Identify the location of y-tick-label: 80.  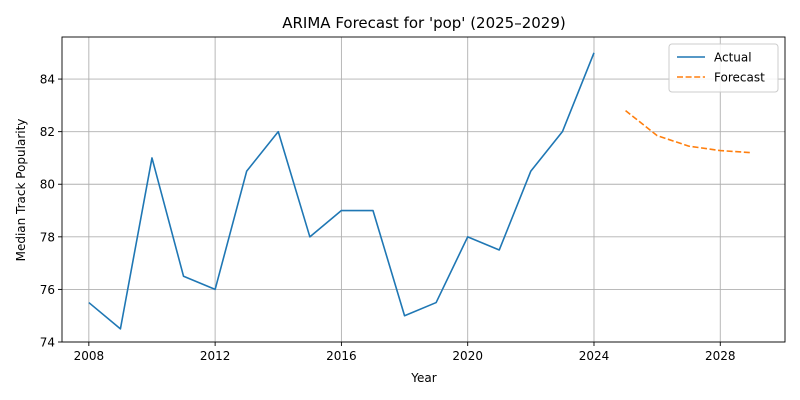
(47, 185).